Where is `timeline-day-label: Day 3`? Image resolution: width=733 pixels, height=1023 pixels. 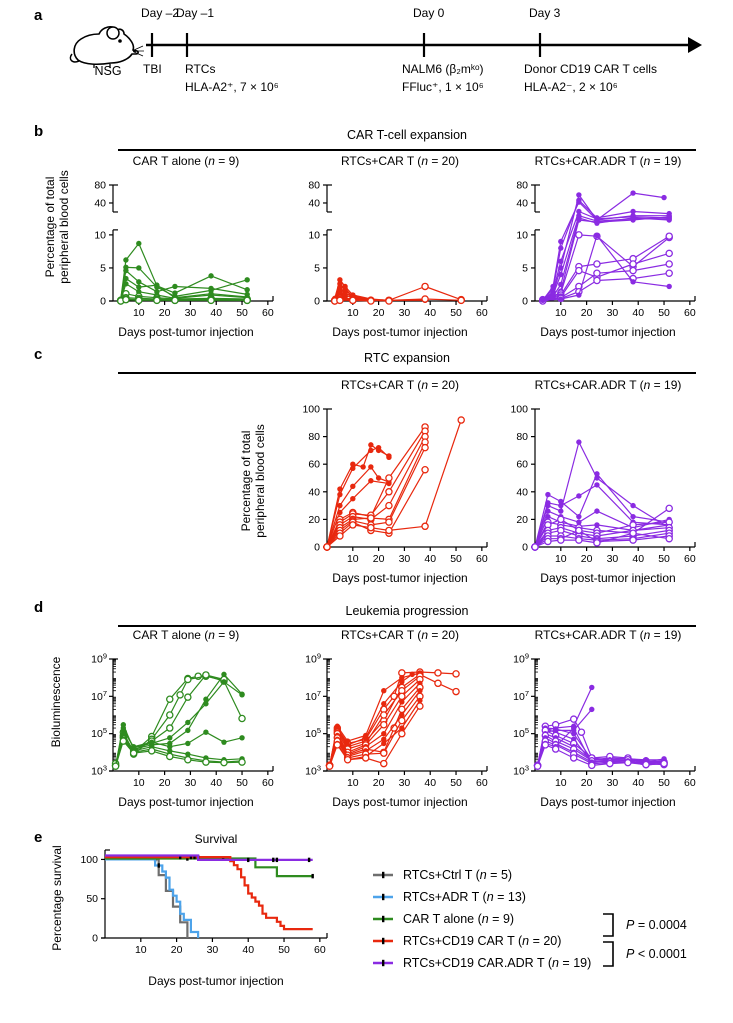 timeline-day-label: Day 3 is located at coordinates (545, 13).